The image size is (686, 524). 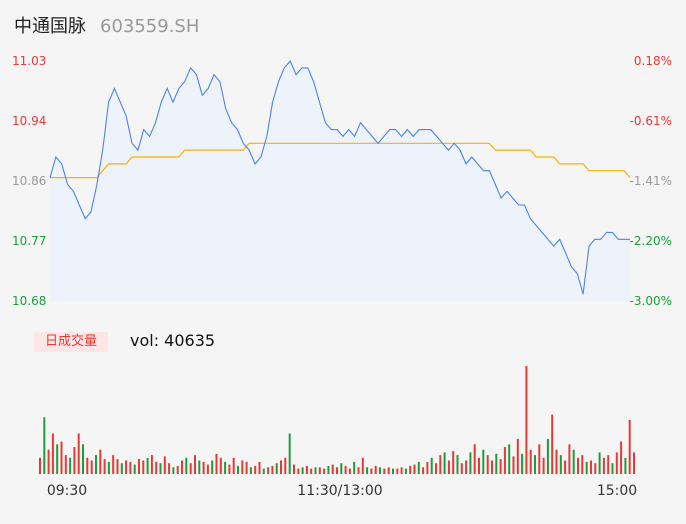 I want to click on time-tick-label: 15:00, so click(x=617, y=491).